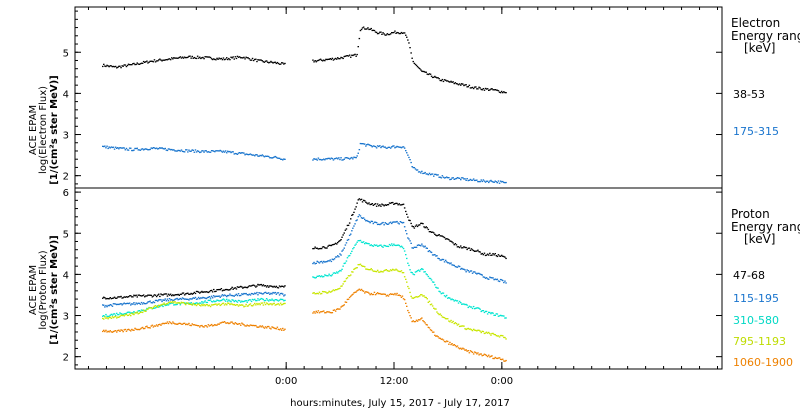 The width and height of the screenshot is (800, 410). I want to click on proton-legend-title-line3: [keV], so click(759, 239).